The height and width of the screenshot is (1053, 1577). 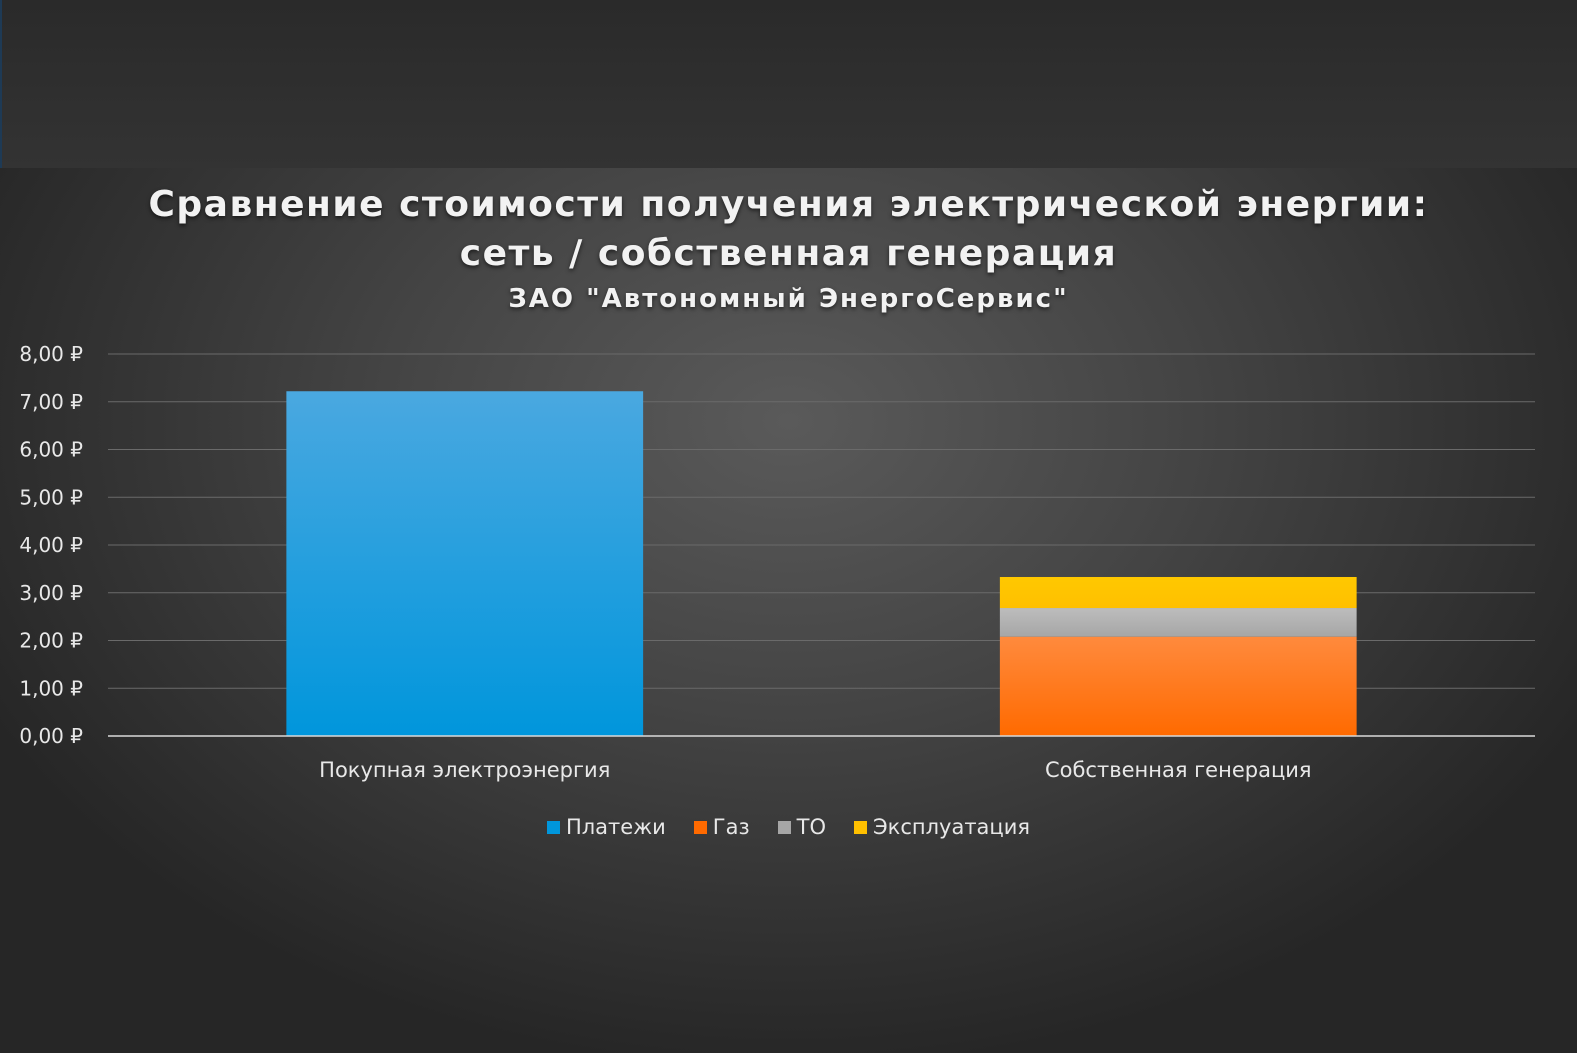 I want to click on legend-label: Платежи, so click(x=615, y=827).